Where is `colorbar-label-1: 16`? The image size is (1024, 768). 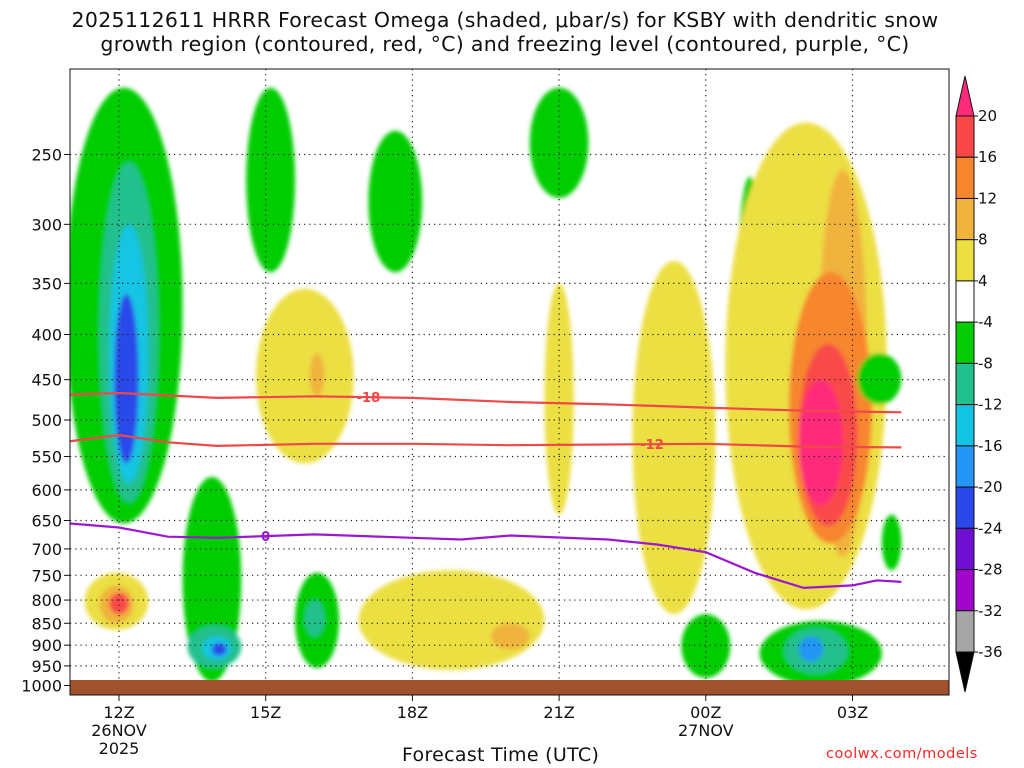
colorbar-label-1: 16 is located at coordinates (987, 157).